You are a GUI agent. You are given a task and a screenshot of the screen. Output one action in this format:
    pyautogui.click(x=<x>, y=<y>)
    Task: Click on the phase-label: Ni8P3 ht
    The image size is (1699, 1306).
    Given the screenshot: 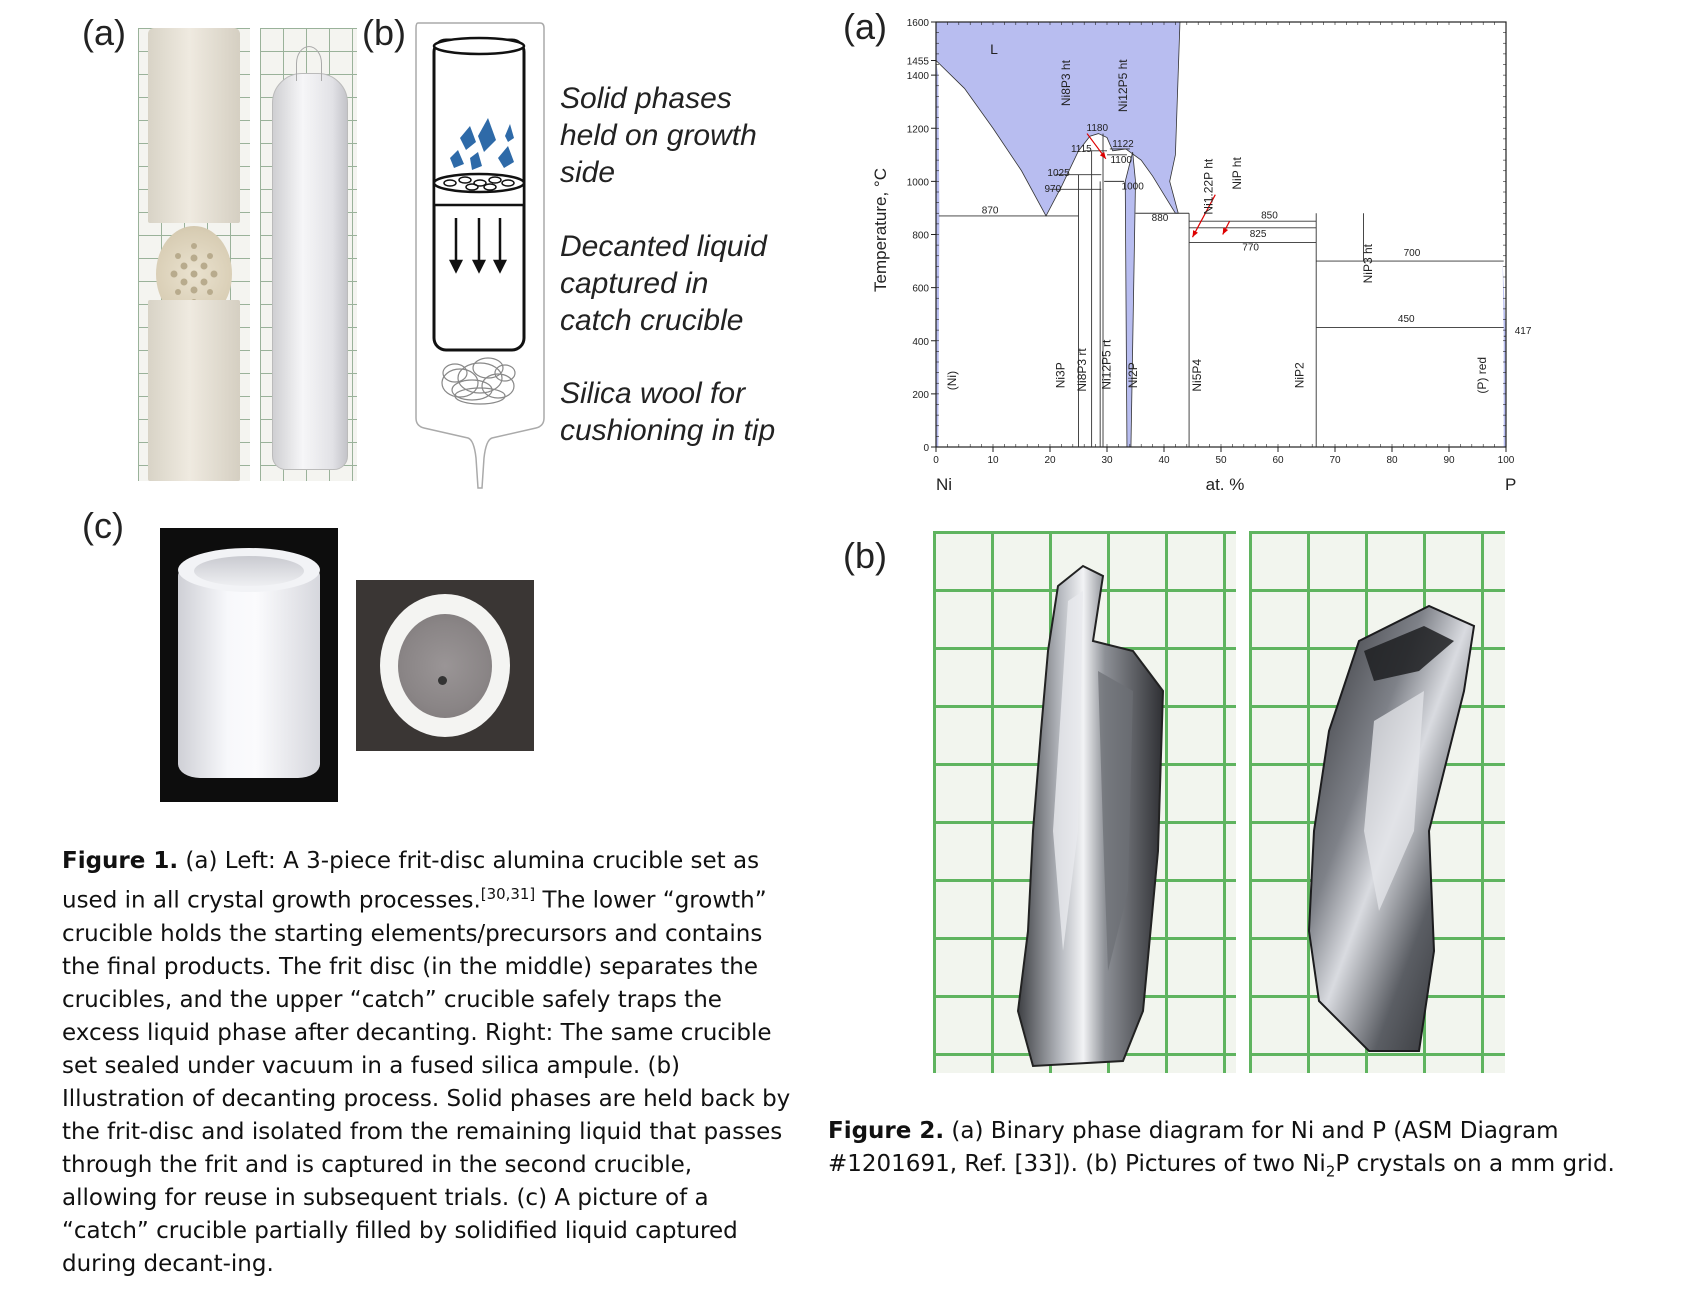 What is the action you would take?
    pyautogui.click(x=1066, y=82)
    